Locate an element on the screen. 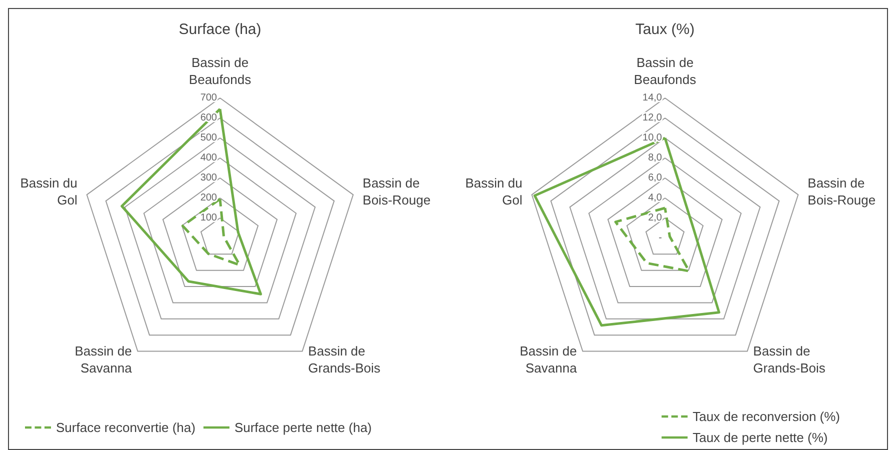 The image size is (891, 450). legend-label: Surface perte nette (ha) is located at coordinates (303, 427).